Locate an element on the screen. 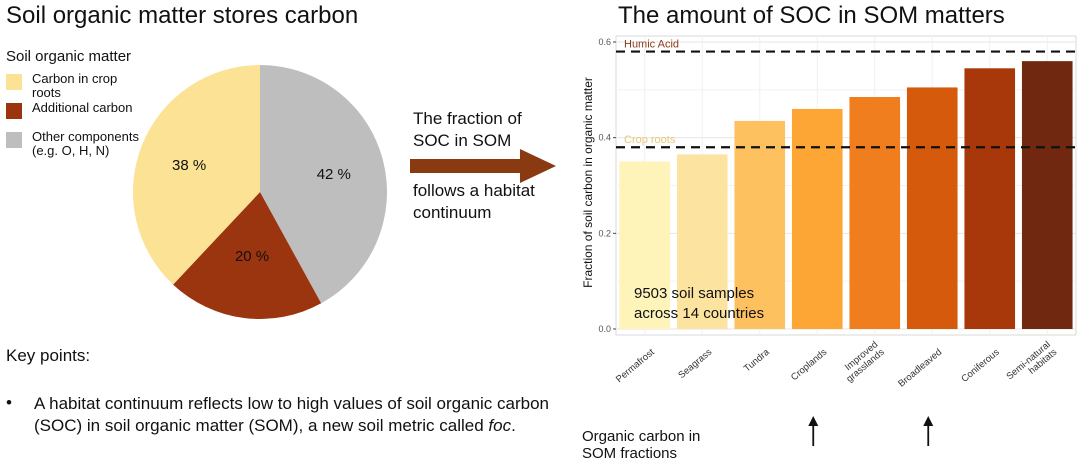 Image resolution: width=1080 pixels, height=462 pixels. x-tick-label-line: Tundra is located at coordinates (757, 360).